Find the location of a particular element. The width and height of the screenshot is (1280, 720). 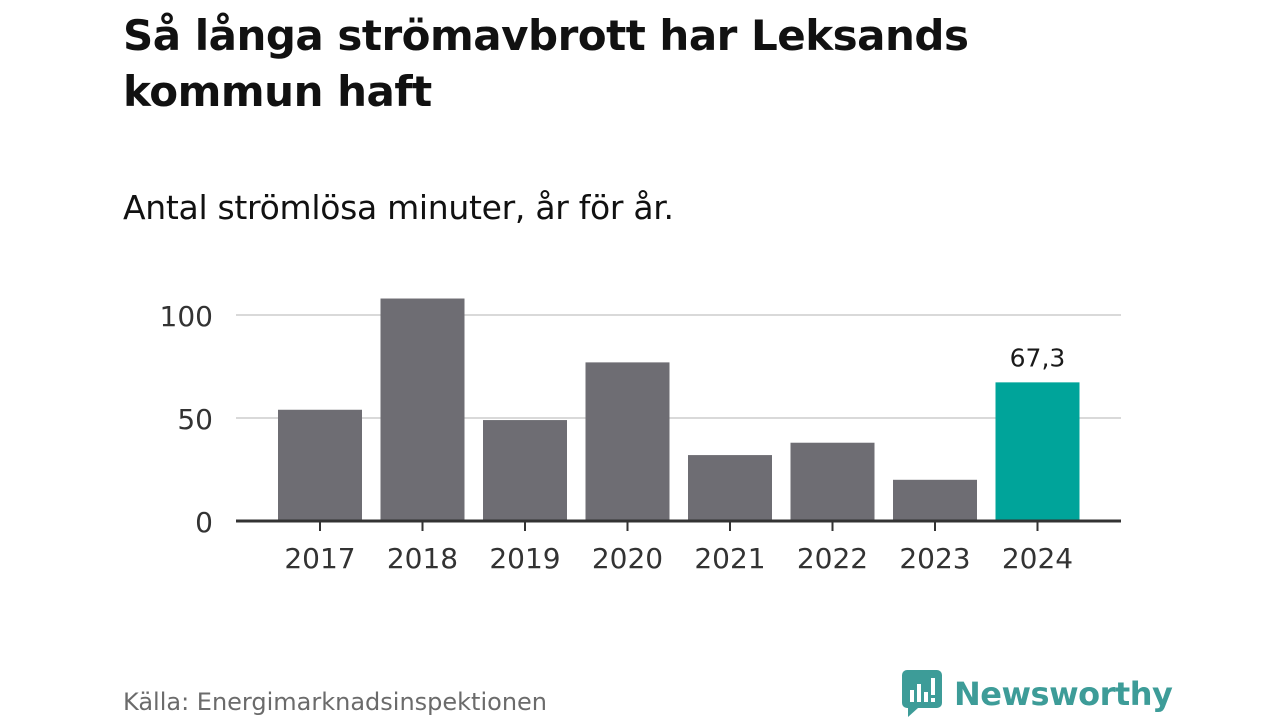

brand-logo: Newsworthy is located at coordinates (1037, 694).